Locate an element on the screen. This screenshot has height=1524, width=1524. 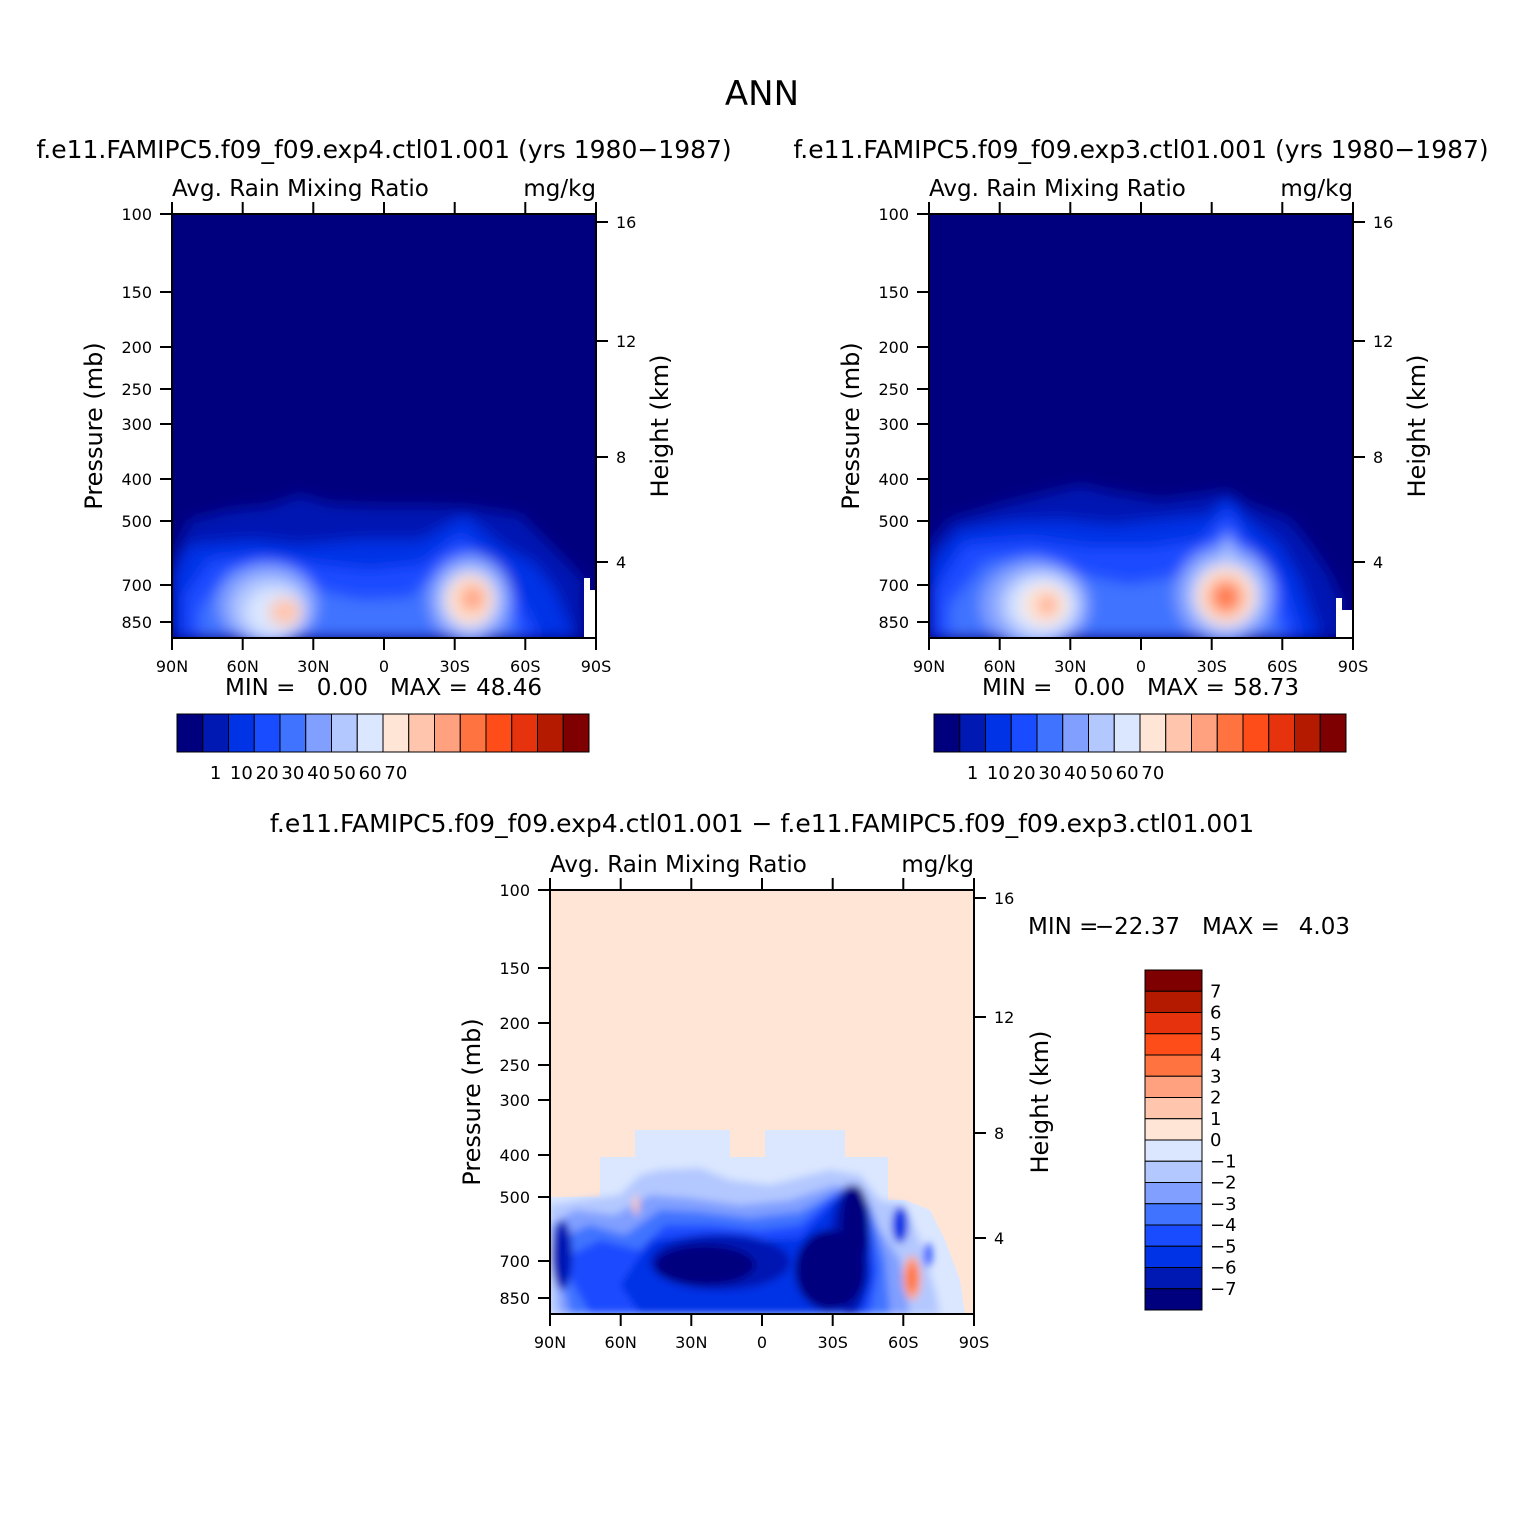
panel2-xtick: 60S is located at coordinates (1282, 666).